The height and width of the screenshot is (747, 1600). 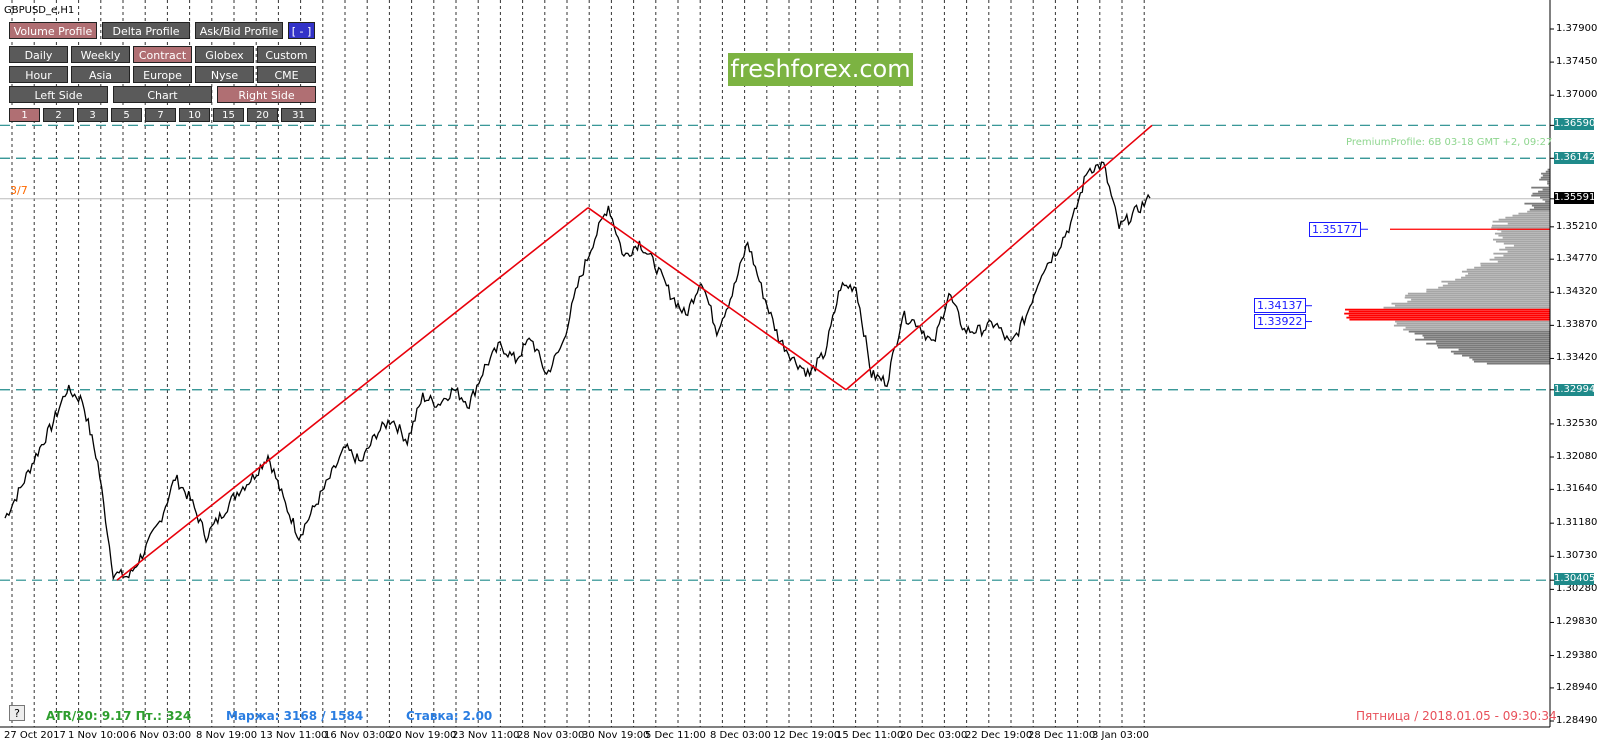 I want to click on period-31-button: 31, so click(x=298, y=115).